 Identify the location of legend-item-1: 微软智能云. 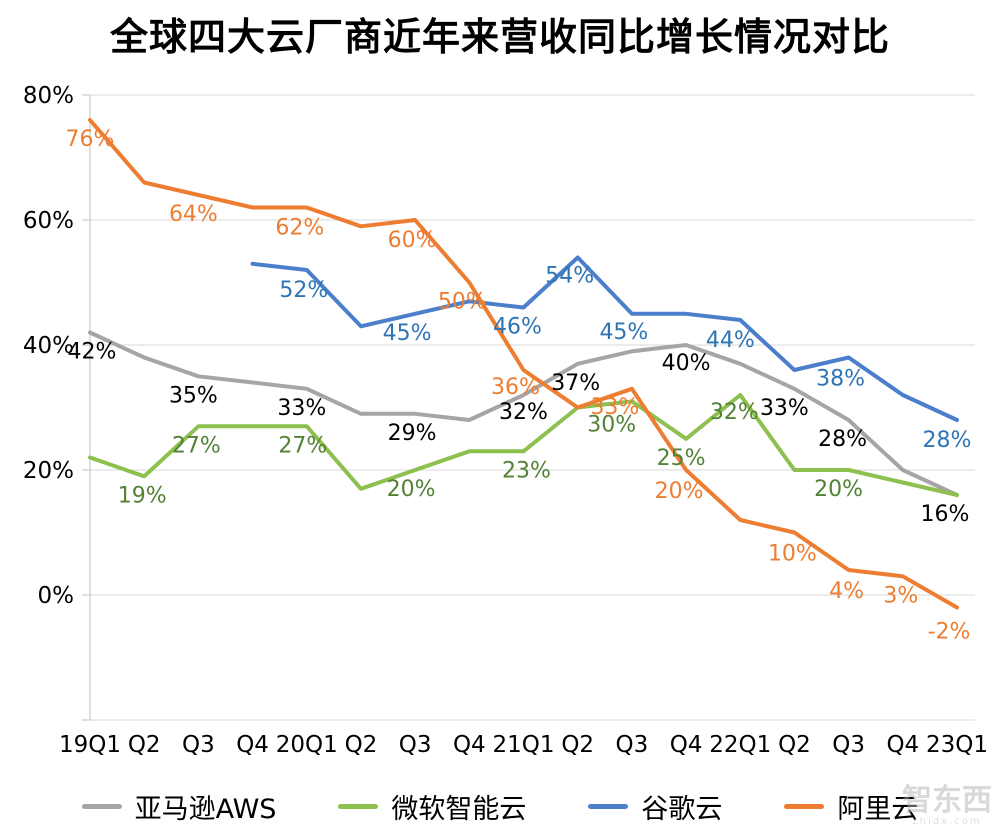
(432, 806).